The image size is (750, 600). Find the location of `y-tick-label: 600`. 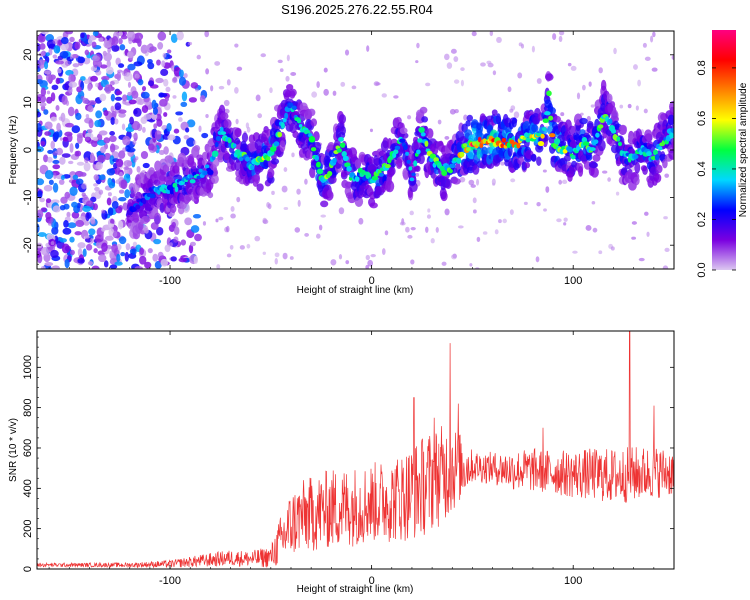

y-tick-label: 600 is located at coordinates (28, 448).